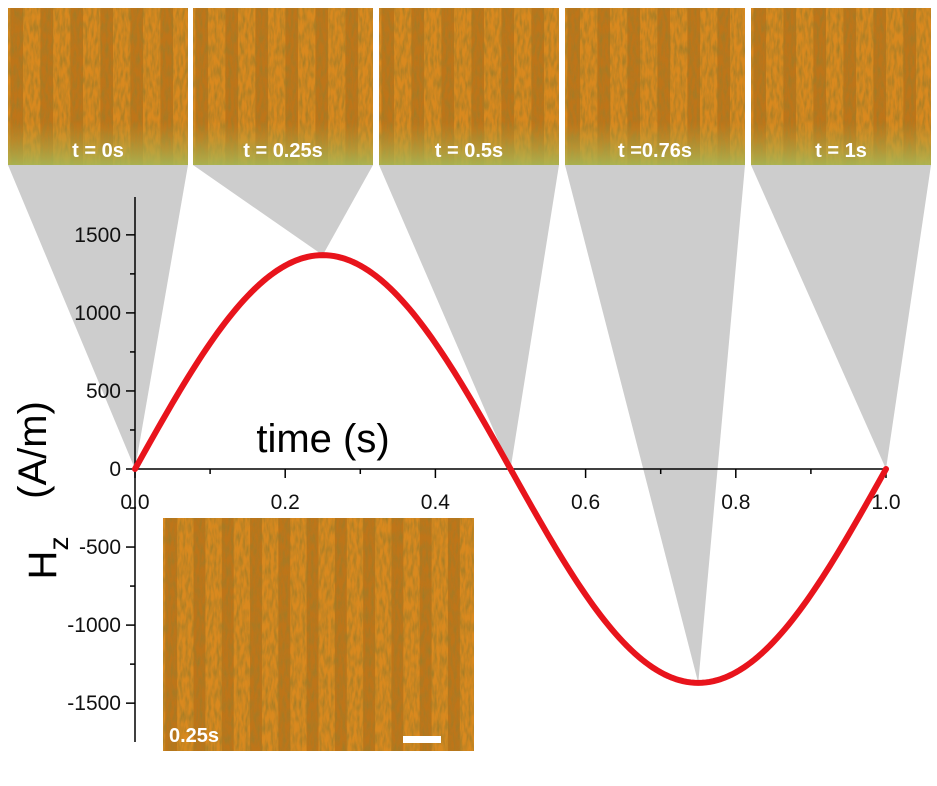  I want to click on x-ticks: 0.0 0.2 0.4 0.6 0.8 1.0, so click(510, 491).